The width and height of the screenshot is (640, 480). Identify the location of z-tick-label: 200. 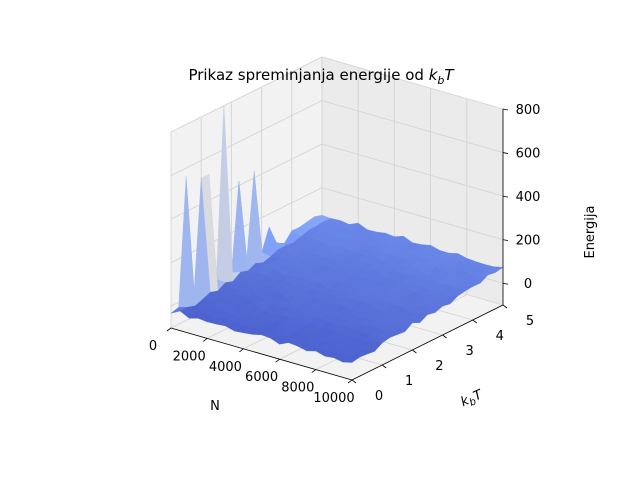
(528, 241).